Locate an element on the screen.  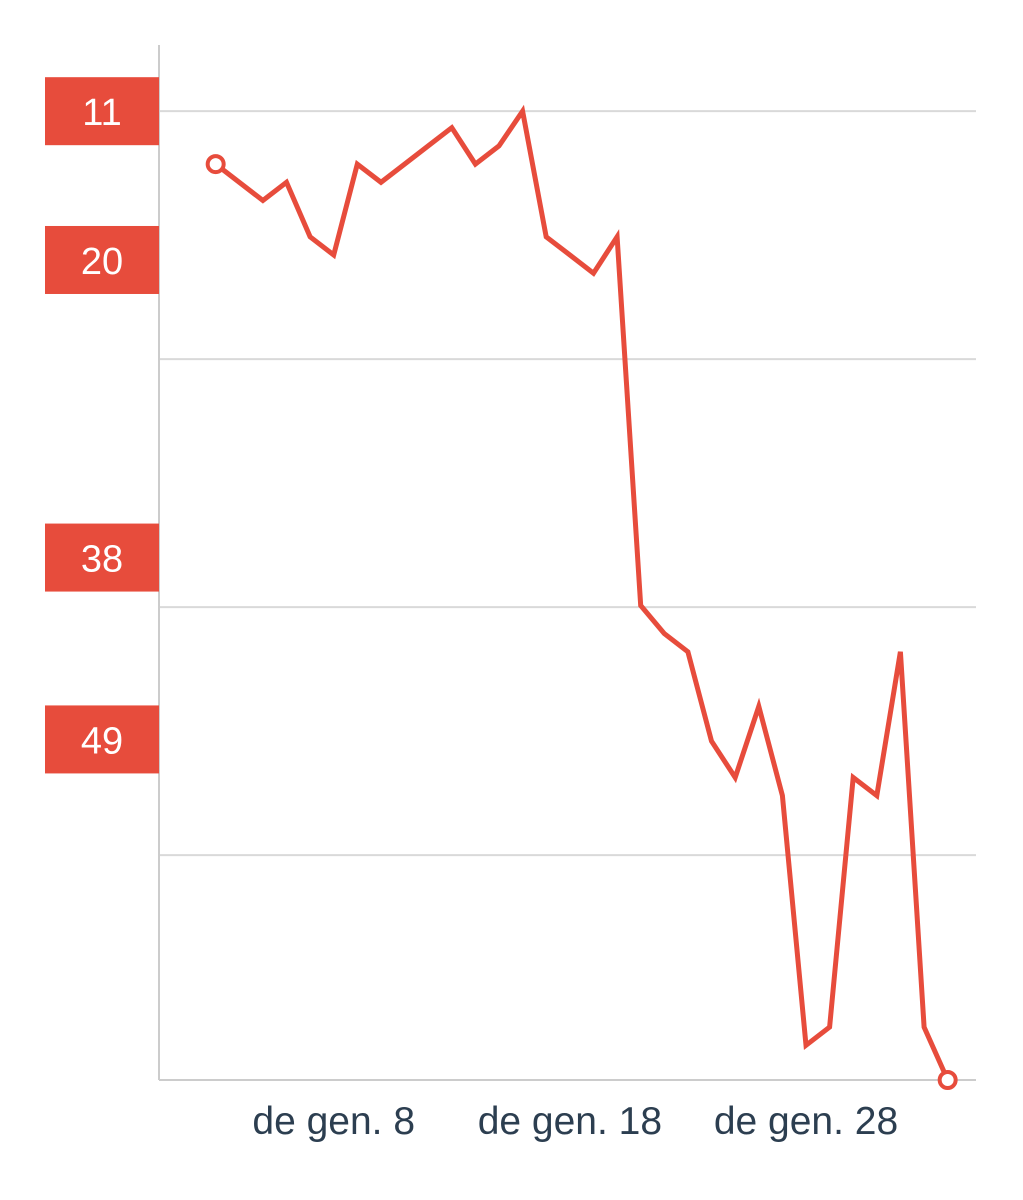
y-tick-label: 49 is located at coordinates (102, 741).